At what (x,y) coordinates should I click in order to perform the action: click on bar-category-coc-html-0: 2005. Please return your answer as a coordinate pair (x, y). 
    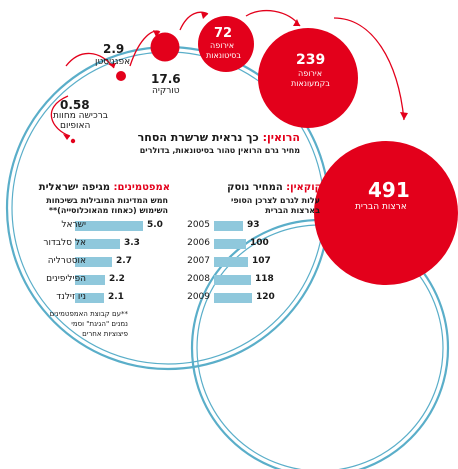
    Looking at the image, I should click on (198, 225).